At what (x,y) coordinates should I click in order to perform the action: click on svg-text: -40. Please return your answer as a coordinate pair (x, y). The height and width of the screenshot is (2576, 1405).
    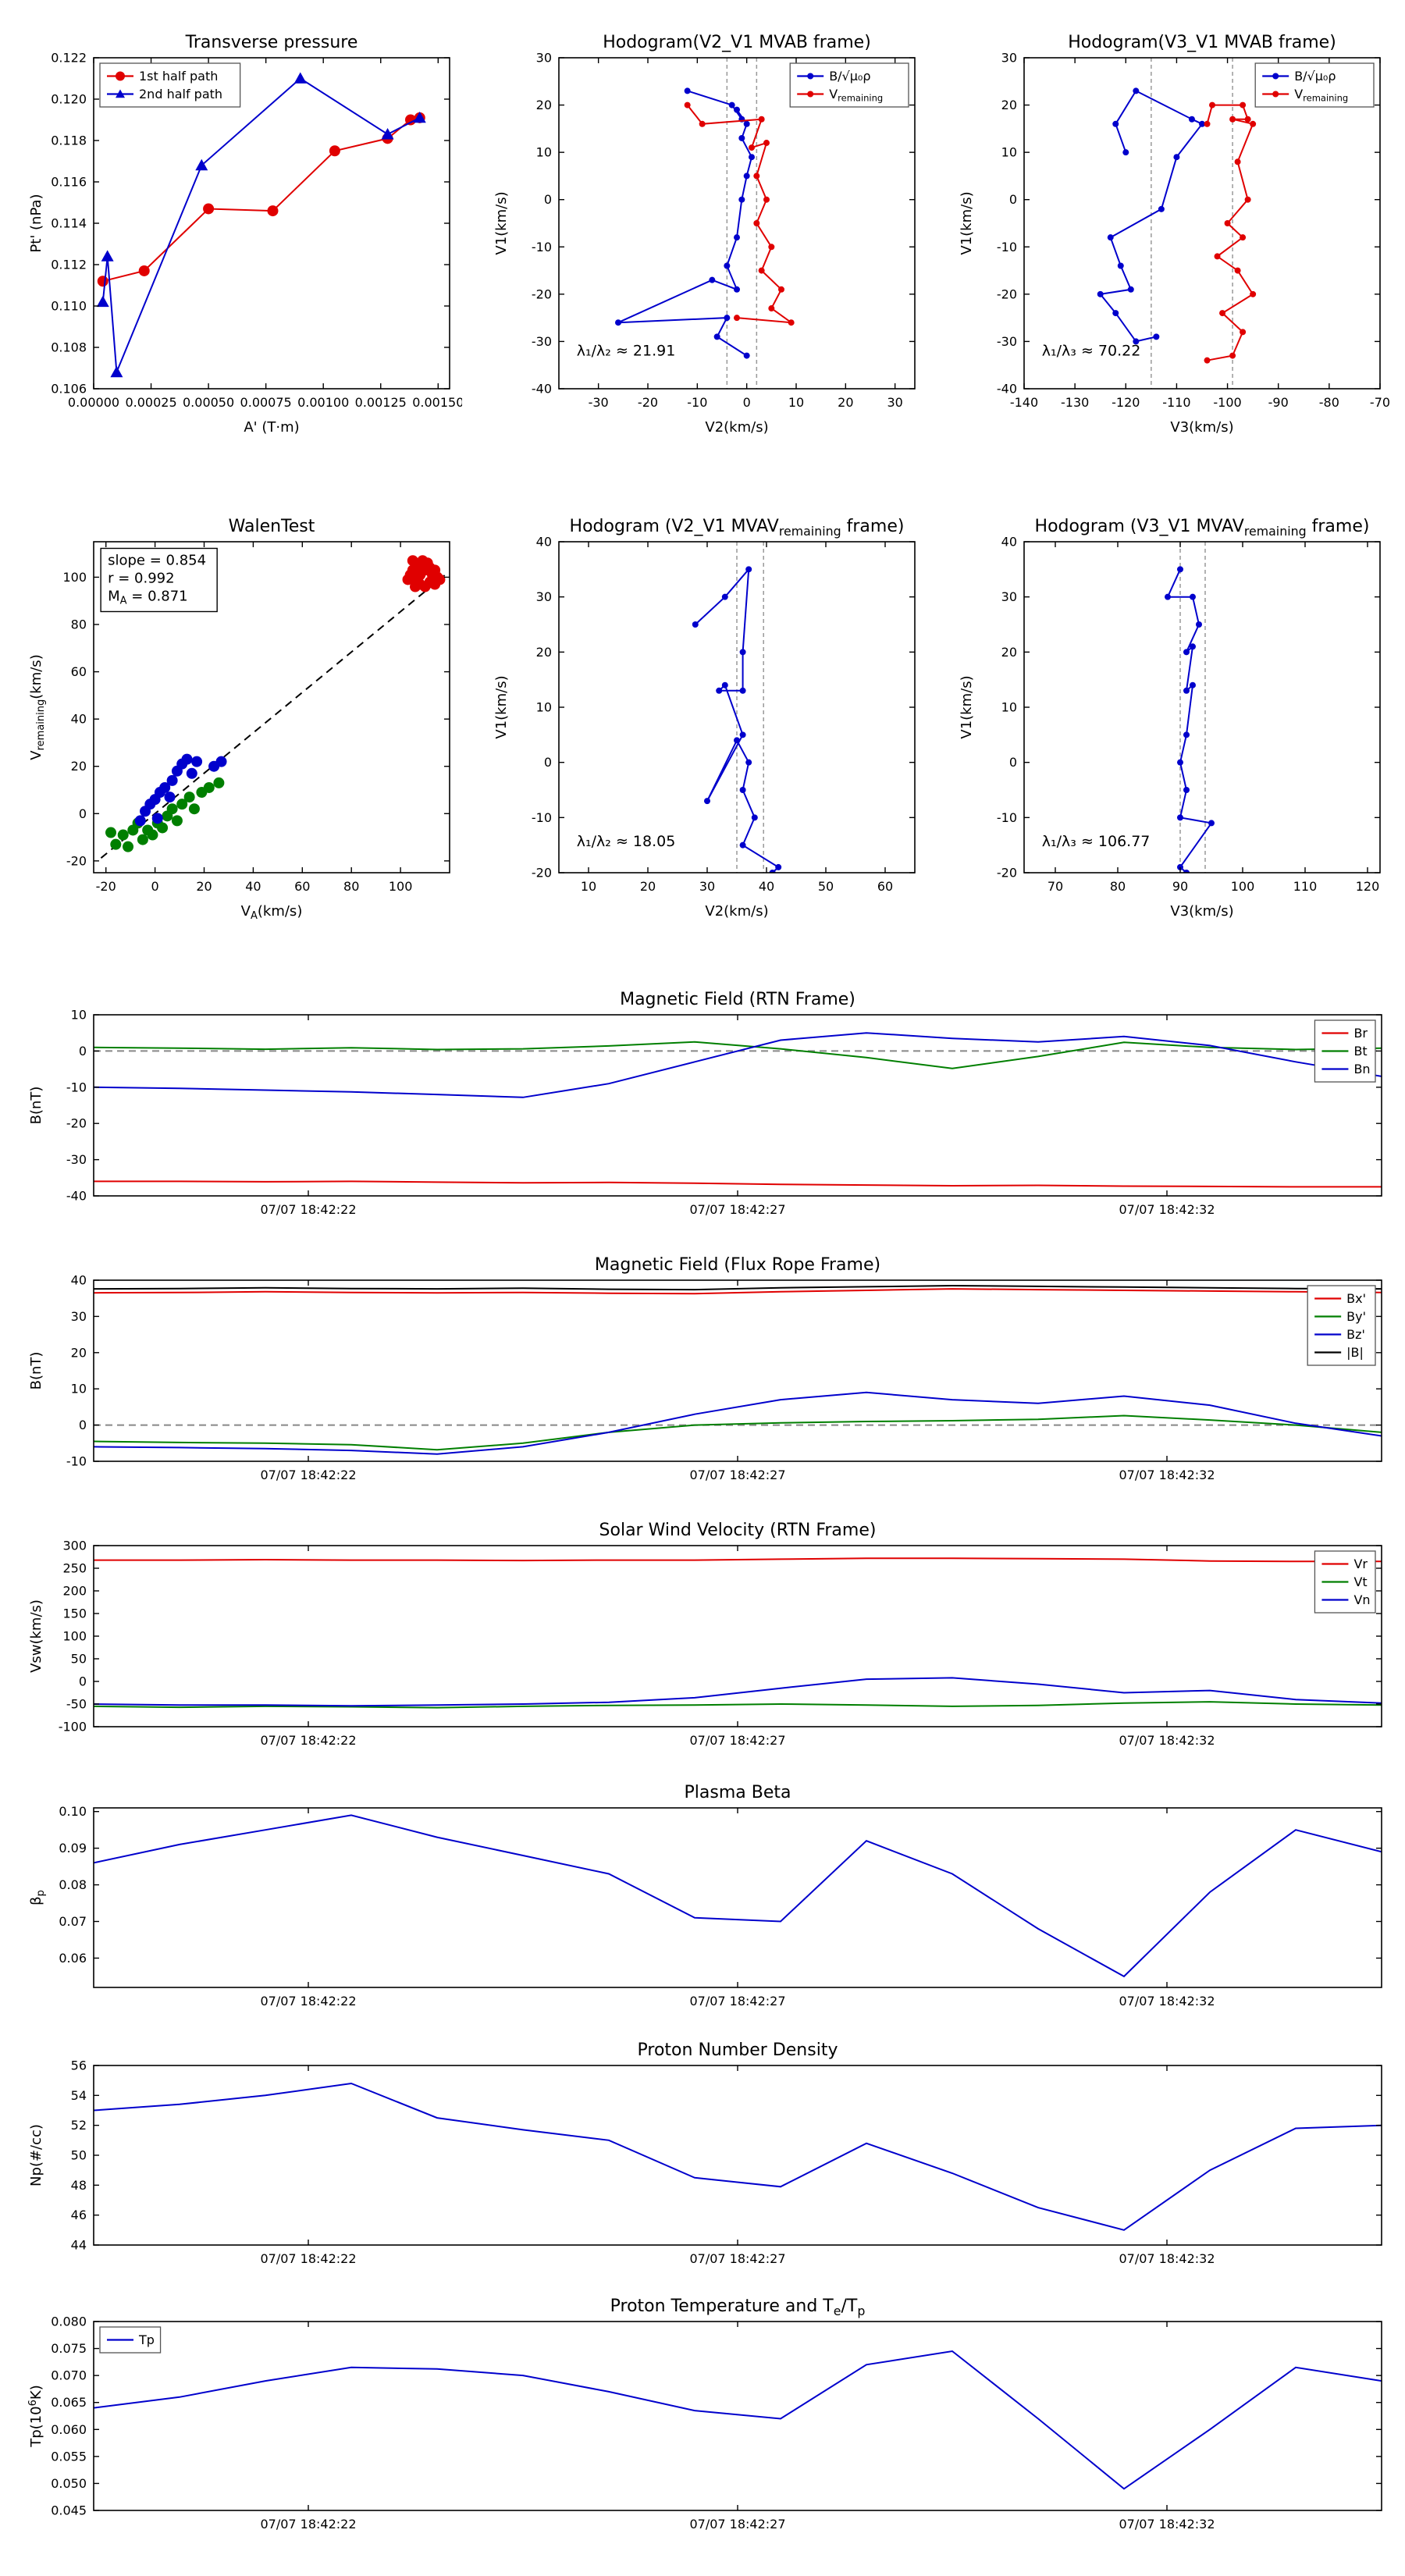
    Looking at the image, I should click on (542, 389).